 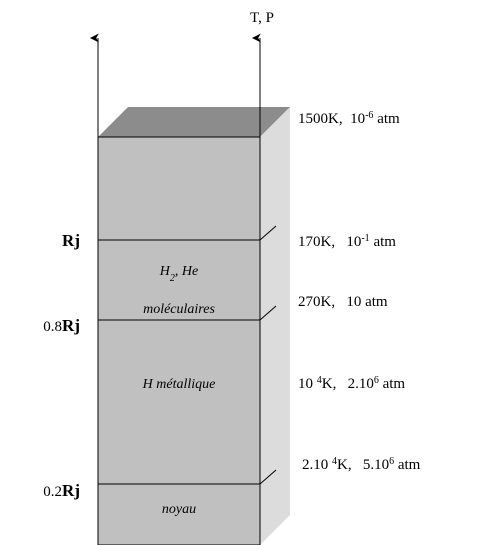 I want to click on text-part: 2, so click(x=172, y=278).